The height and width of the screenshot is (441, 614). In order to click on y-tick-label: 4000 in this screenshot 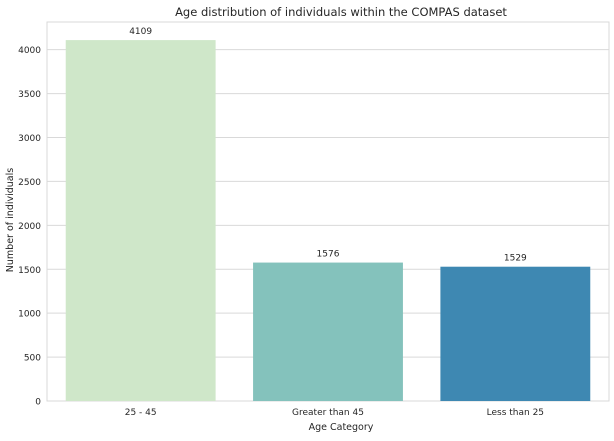, I will do `click(29, 51)`.